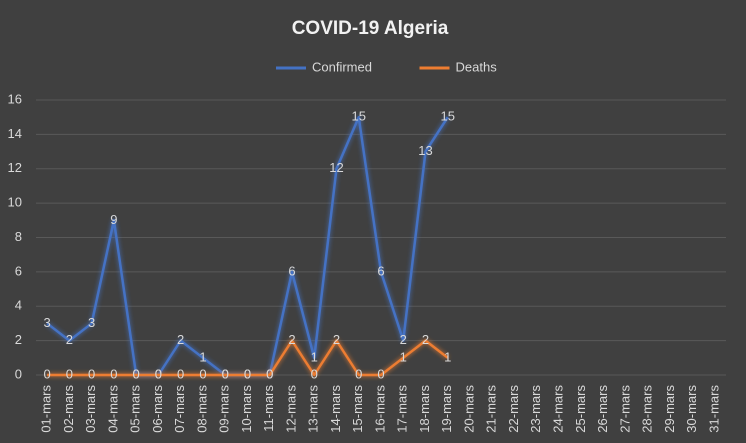  Describe the element at coordinates (624, 409) in the screenshot. I see `x-tick-label: 27-mars` at that location.